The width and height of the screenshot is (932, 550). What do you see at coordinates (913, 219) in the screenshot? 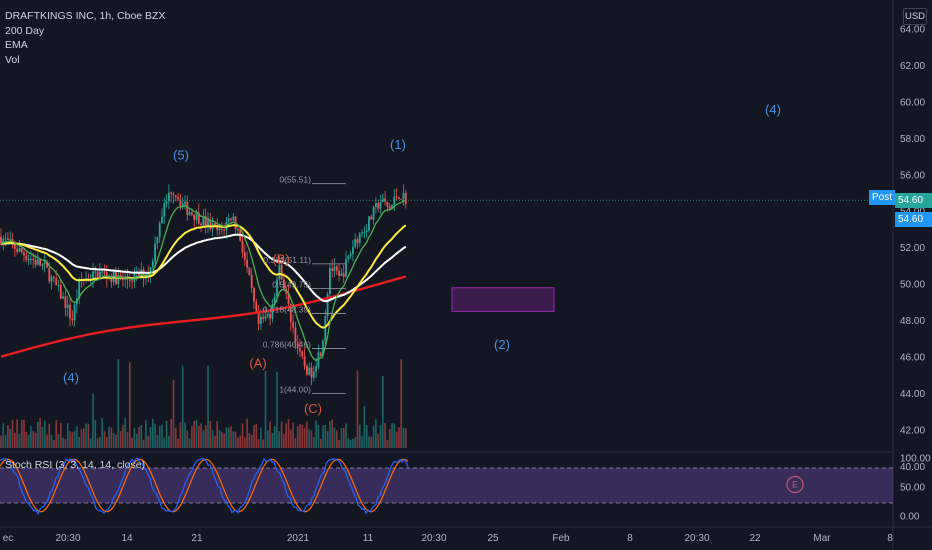
I see `post-price-tag: 54.60` at bounding box center [913, 219].